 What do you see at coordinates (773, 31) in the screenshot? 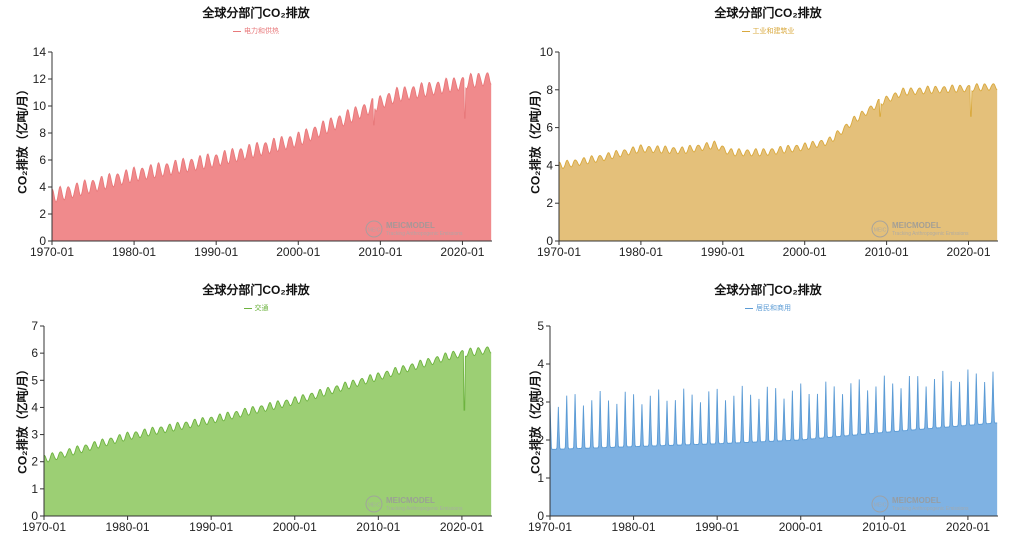
I see `legend-label: 工业和建筑业` at bounding box center [773, 31].